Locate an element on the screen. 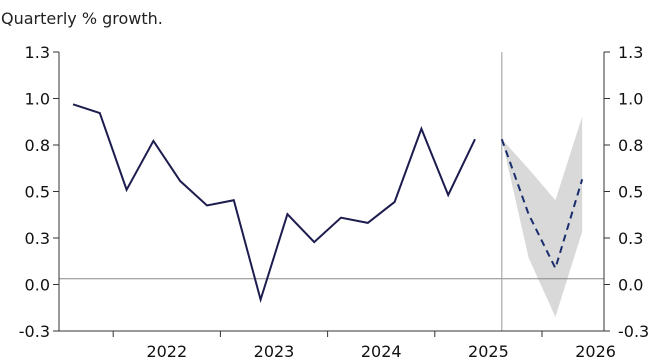  forecast-band-layer is located at coordinates (542, 217).